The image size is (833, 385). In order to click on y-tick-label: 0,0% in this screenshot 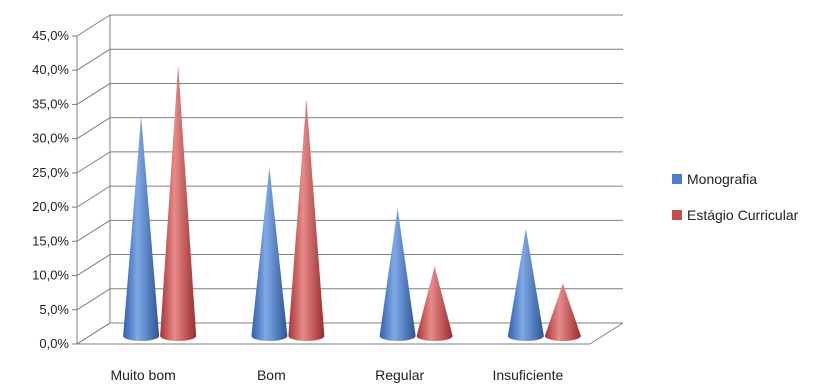, I will do `click(54, 343)`.